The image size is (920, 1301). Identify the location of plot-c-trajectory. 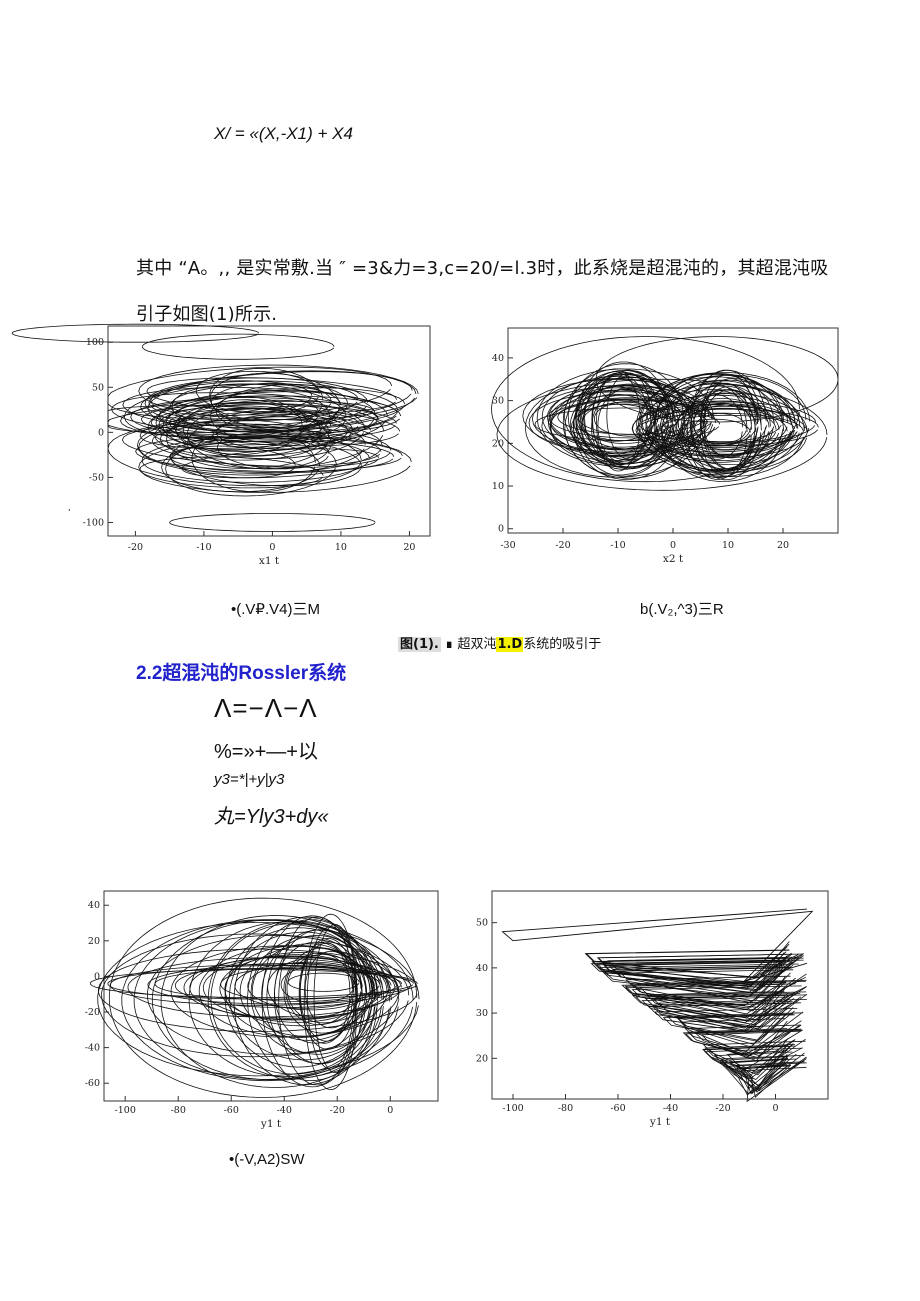
(254, 997).